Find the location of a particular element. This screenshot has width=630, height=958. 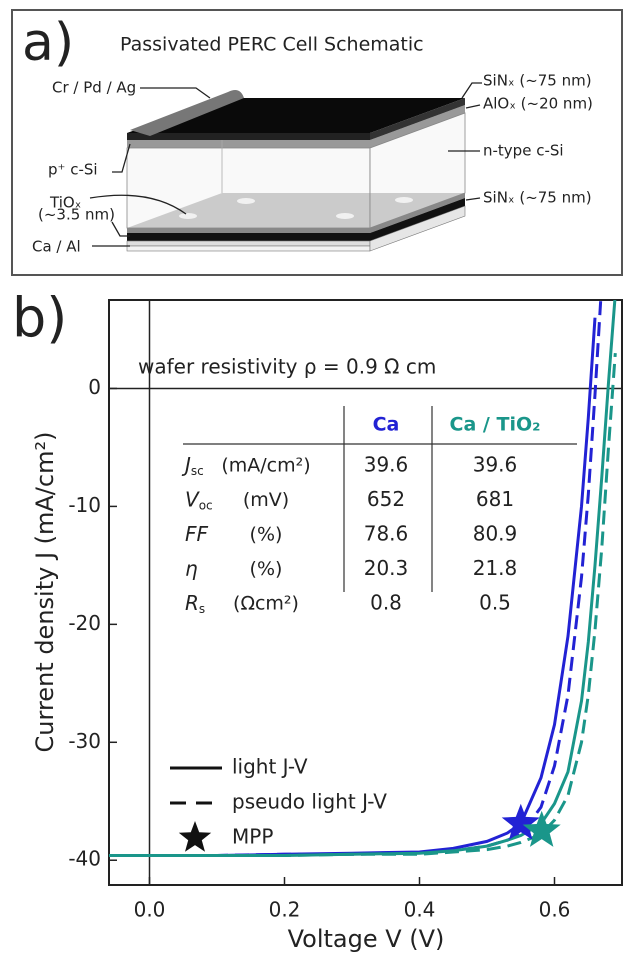

table-value: 0.8 is located at coordinates (386, 603).